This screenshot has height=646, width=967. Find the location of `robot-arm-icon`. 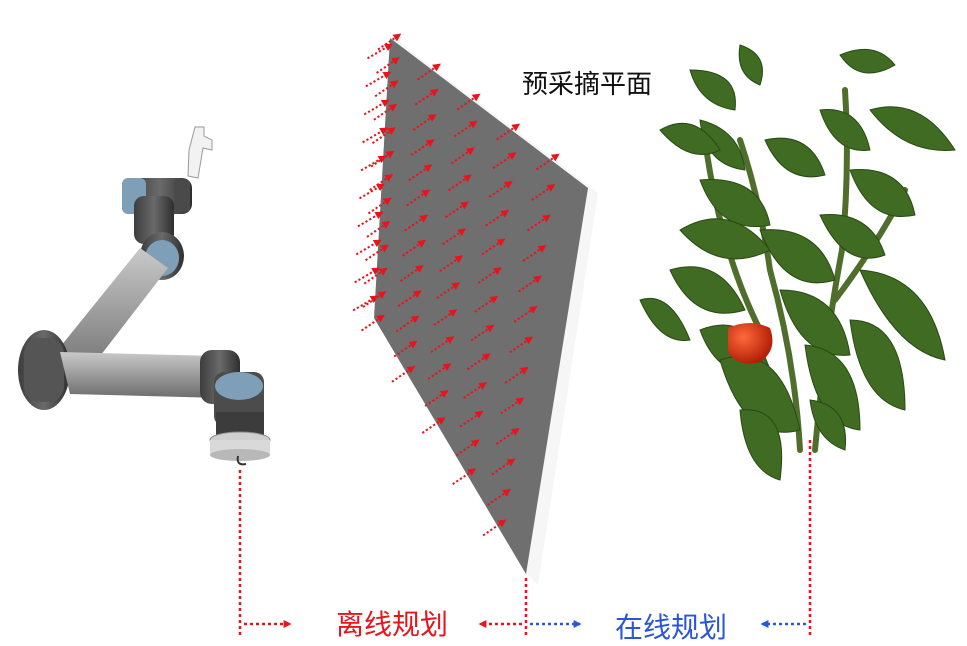

robot-arm-icon is located at coordinates (144, 296).